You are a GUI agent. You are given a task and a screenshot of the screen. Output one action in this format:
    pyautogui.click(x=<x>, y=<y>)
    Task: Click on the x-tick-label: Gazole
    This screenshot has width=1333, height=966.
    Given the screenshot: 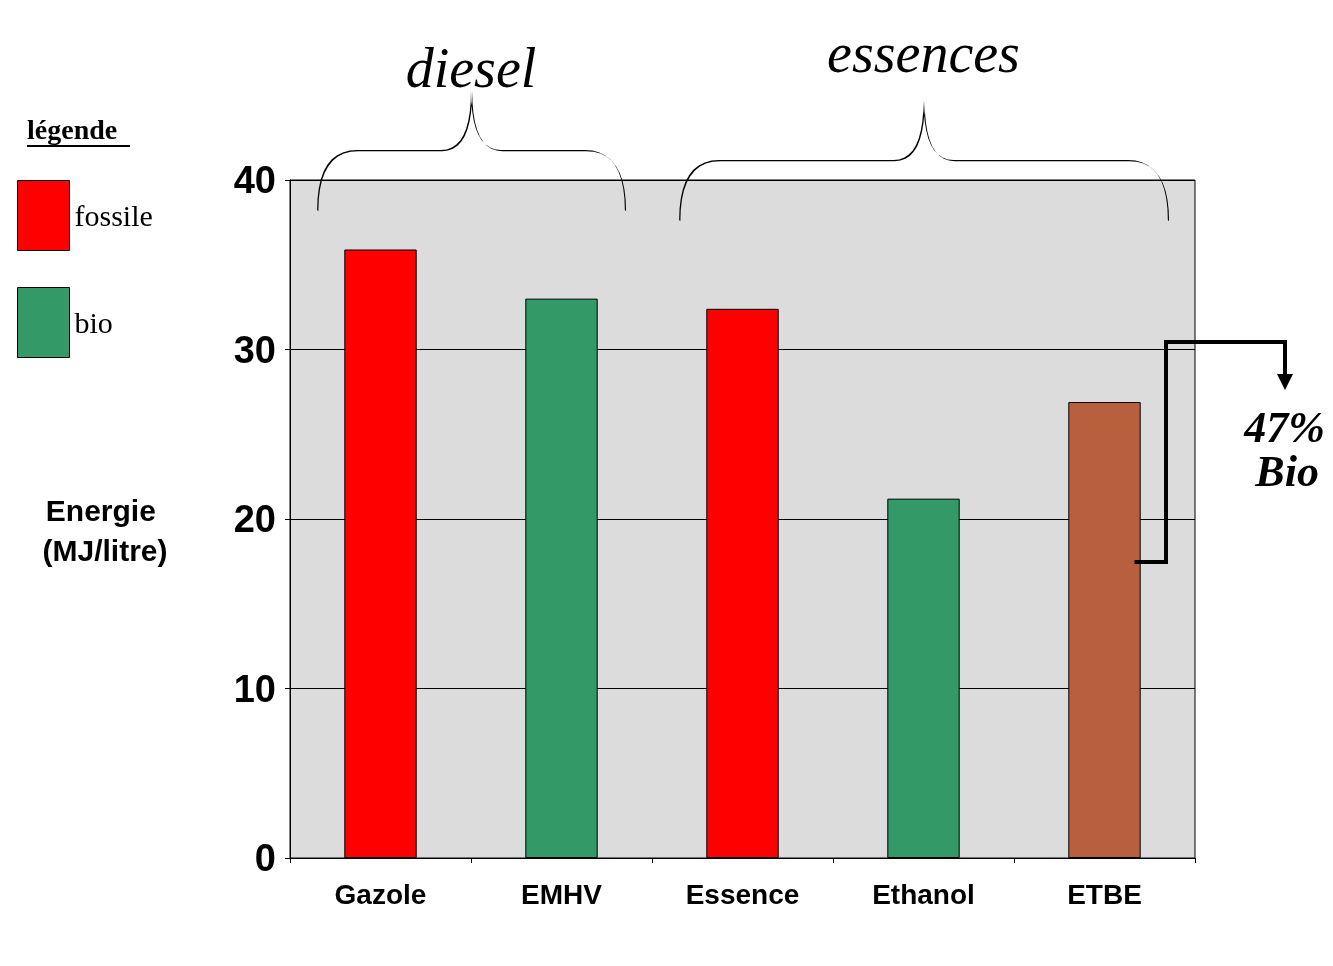 What is the action you would take?
    pyautogui.click(x=380, y=894)
    